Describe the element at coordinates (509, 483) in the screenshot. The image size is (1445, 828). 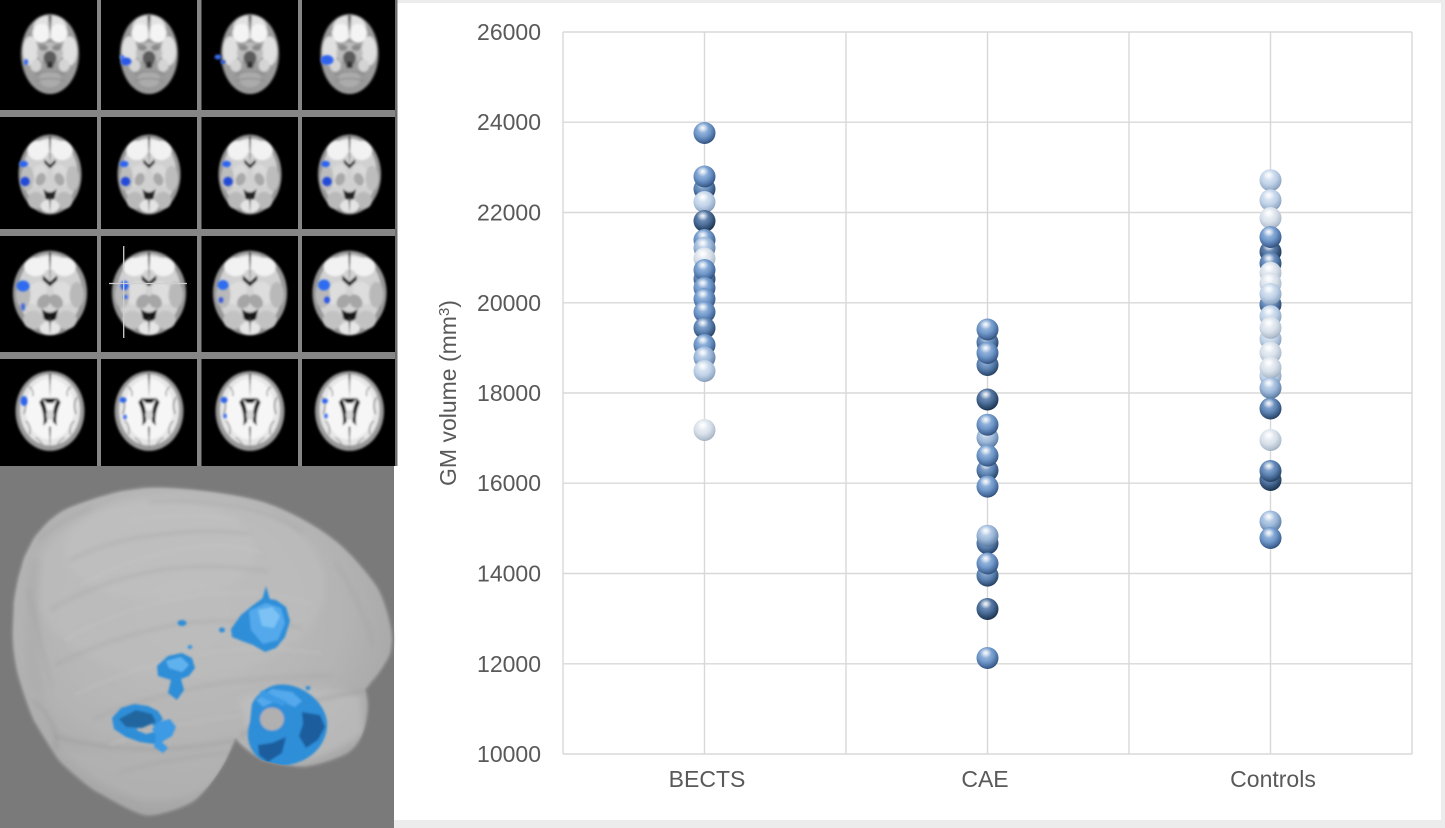
I see `svg-text: 16000` at that location.